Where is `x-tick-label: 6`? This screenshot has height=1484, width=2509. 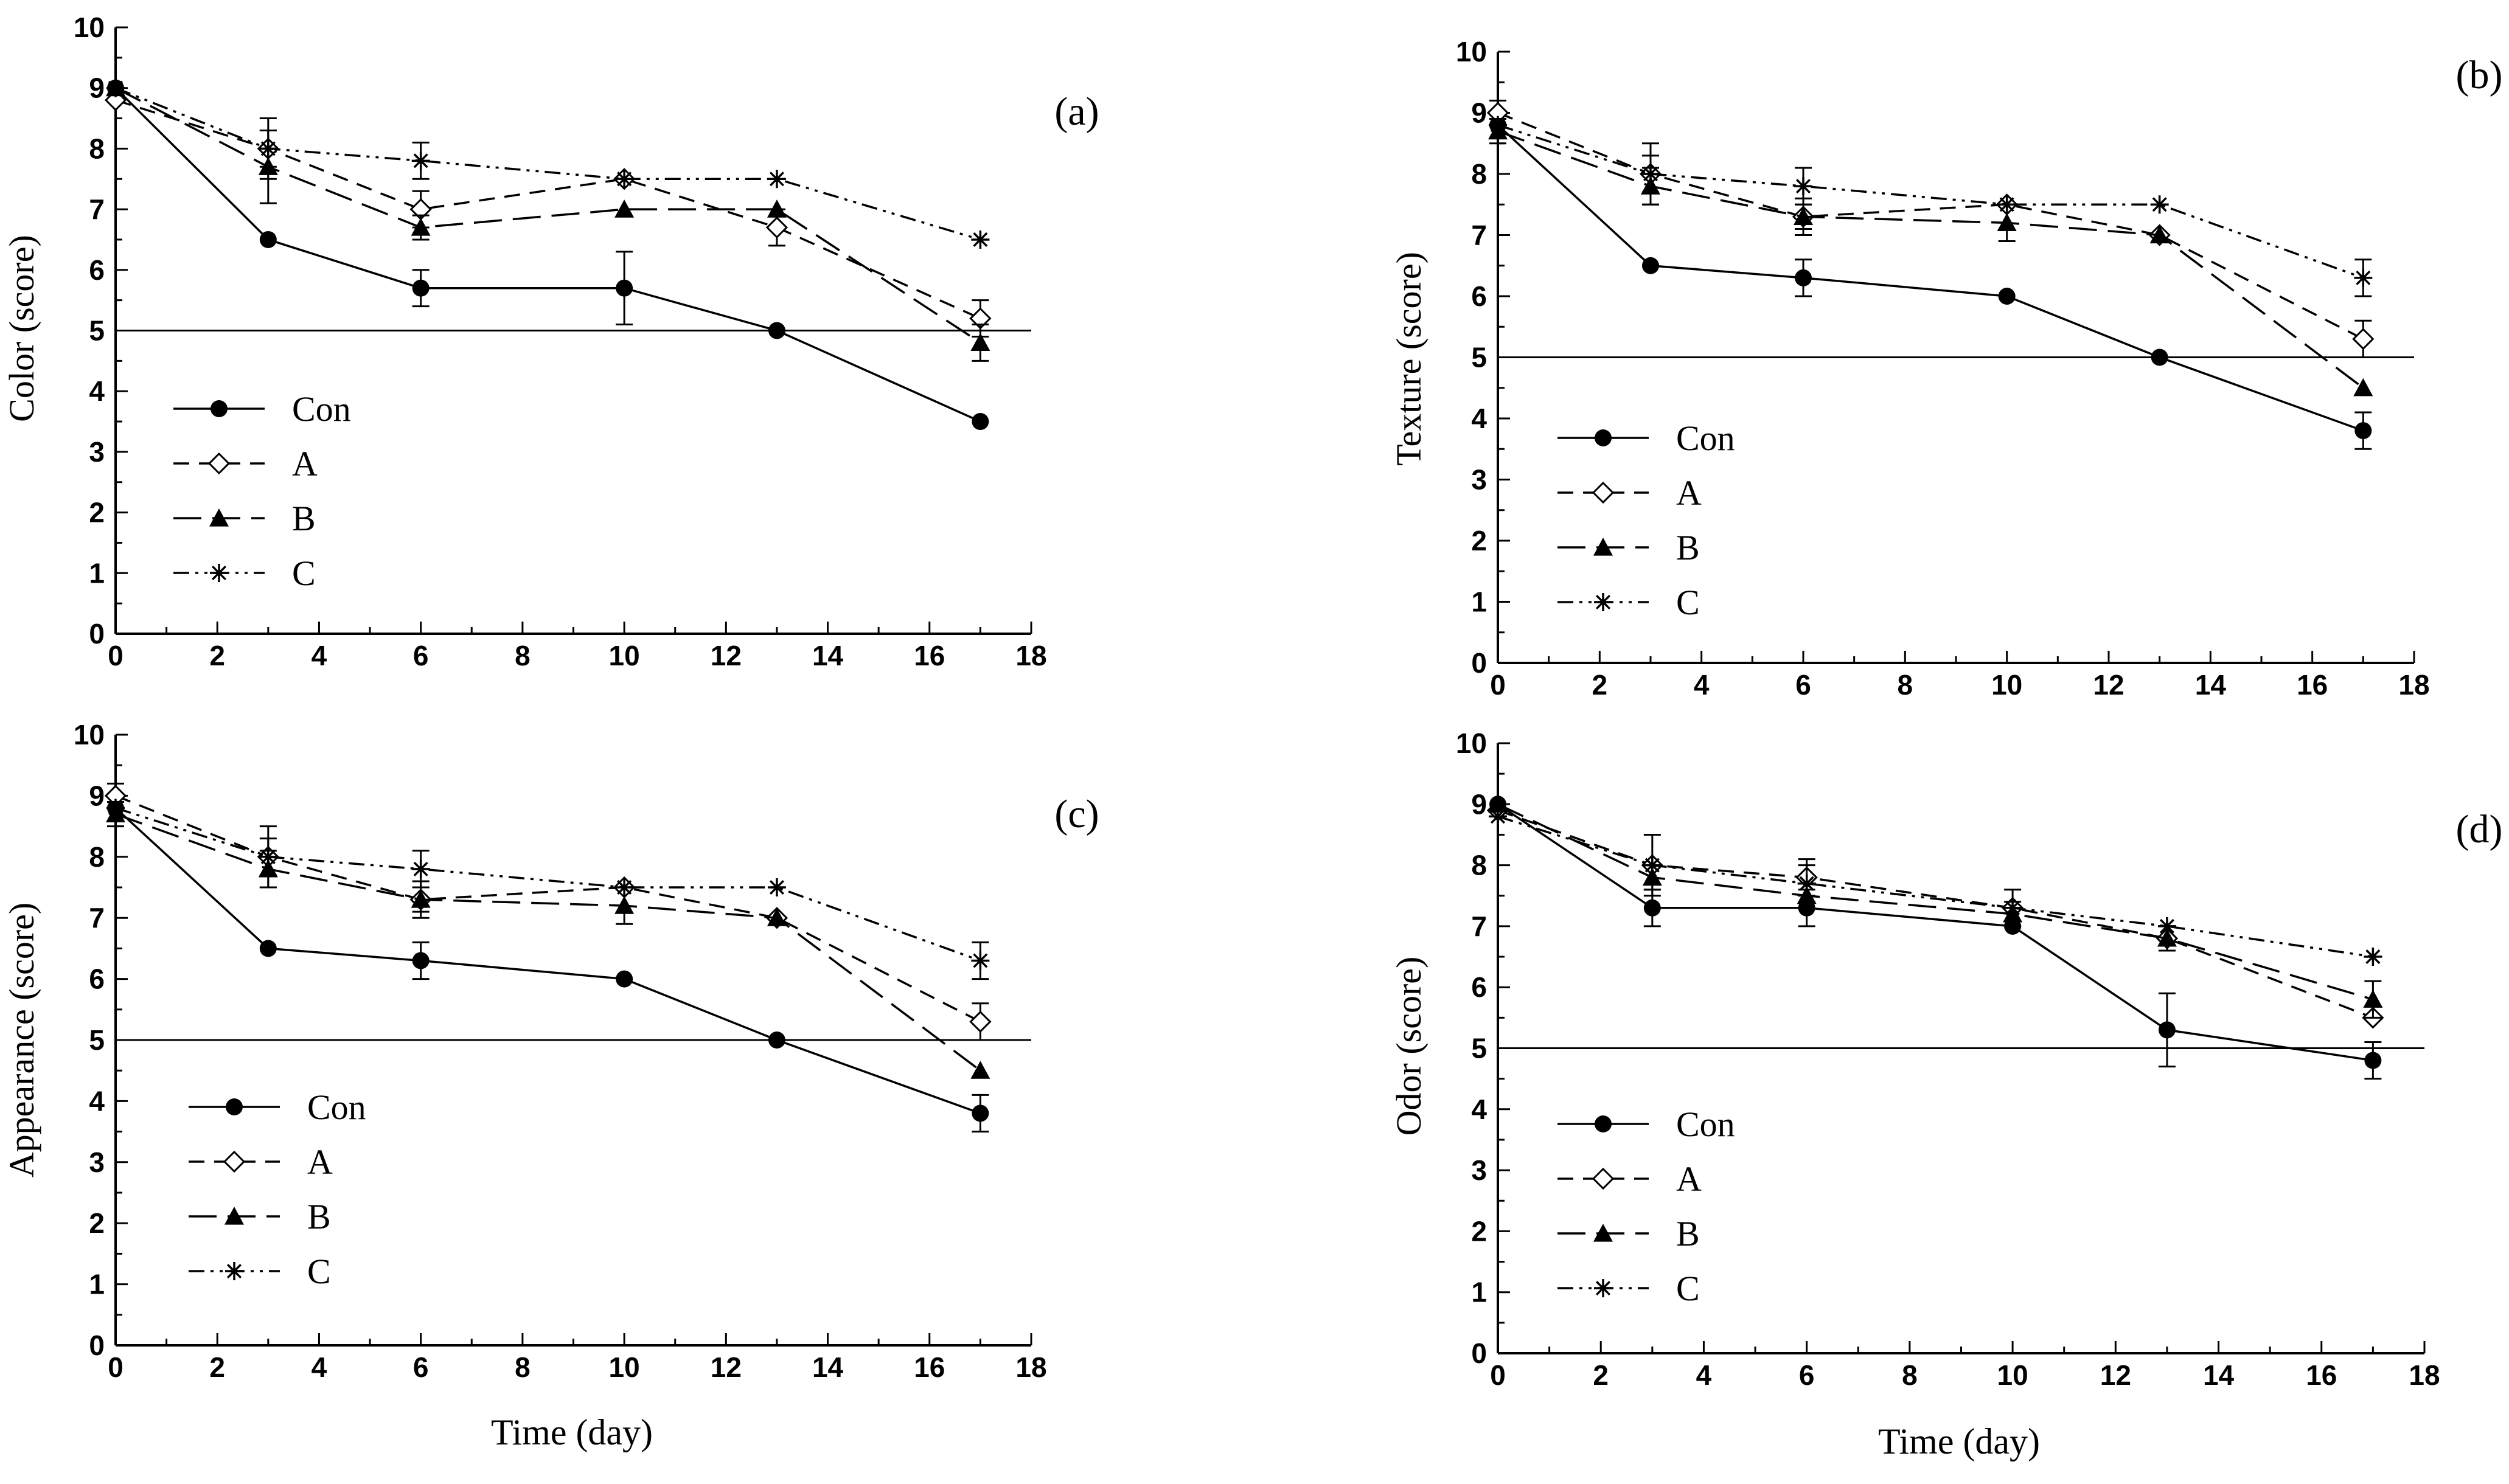 x-tick-label: 6 is located at coordinates (421, 655).